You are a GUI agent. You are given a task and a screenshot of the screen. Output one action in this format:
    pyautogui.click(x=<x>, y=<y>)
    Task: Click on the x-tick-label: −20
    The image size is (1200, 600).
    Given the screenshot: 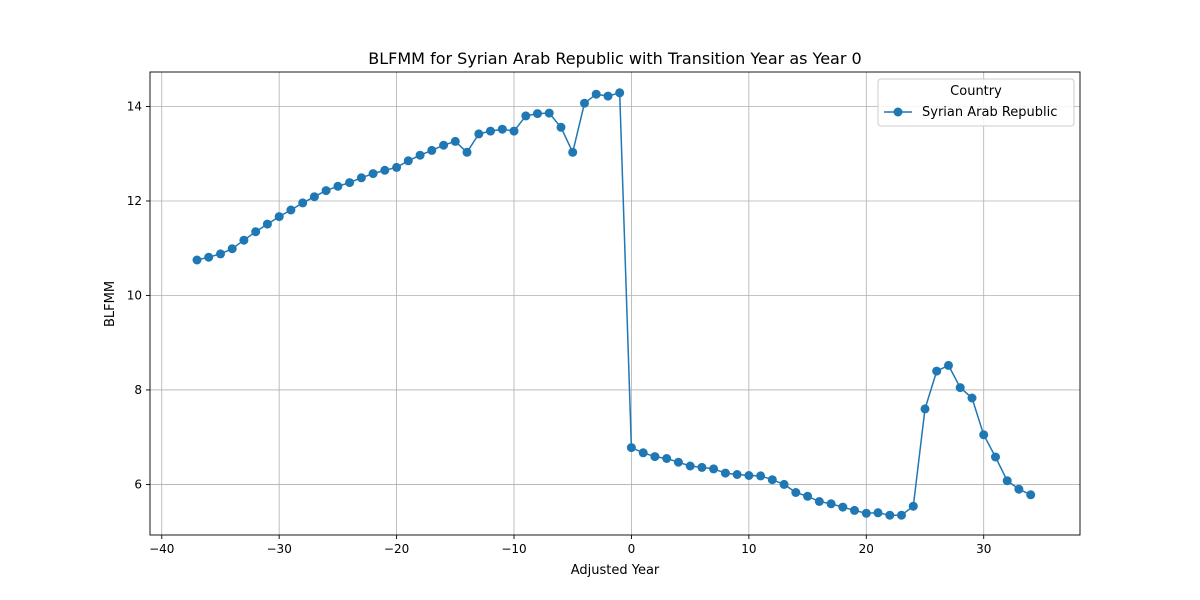 What is the action you would take?
    pyautogui.click(x=396, y=549)
    